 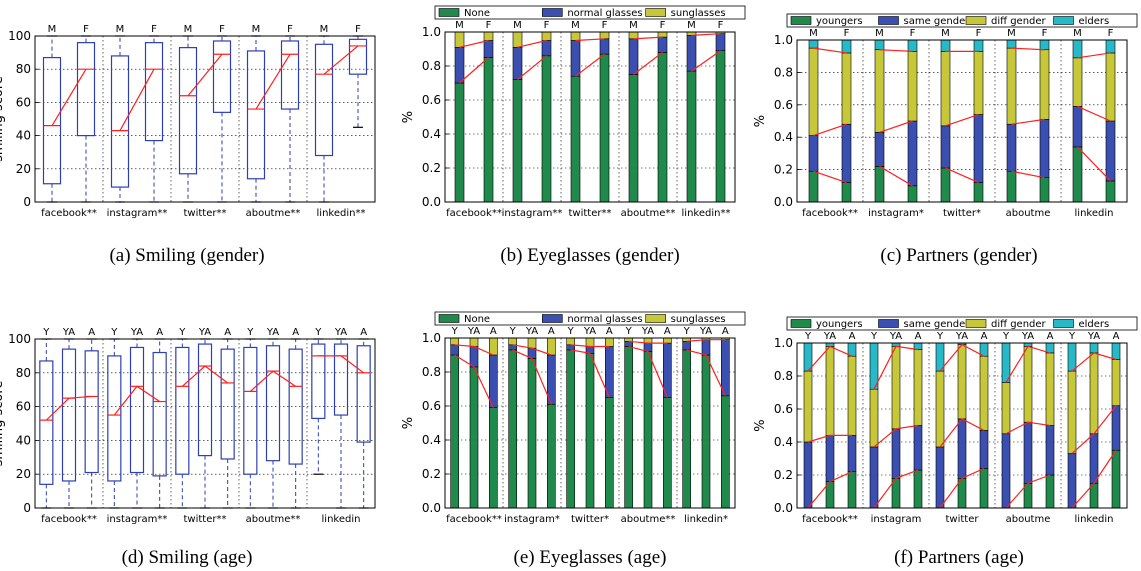 I want to click on x-tick-label: linkedin*, so click(x=706, y=519).